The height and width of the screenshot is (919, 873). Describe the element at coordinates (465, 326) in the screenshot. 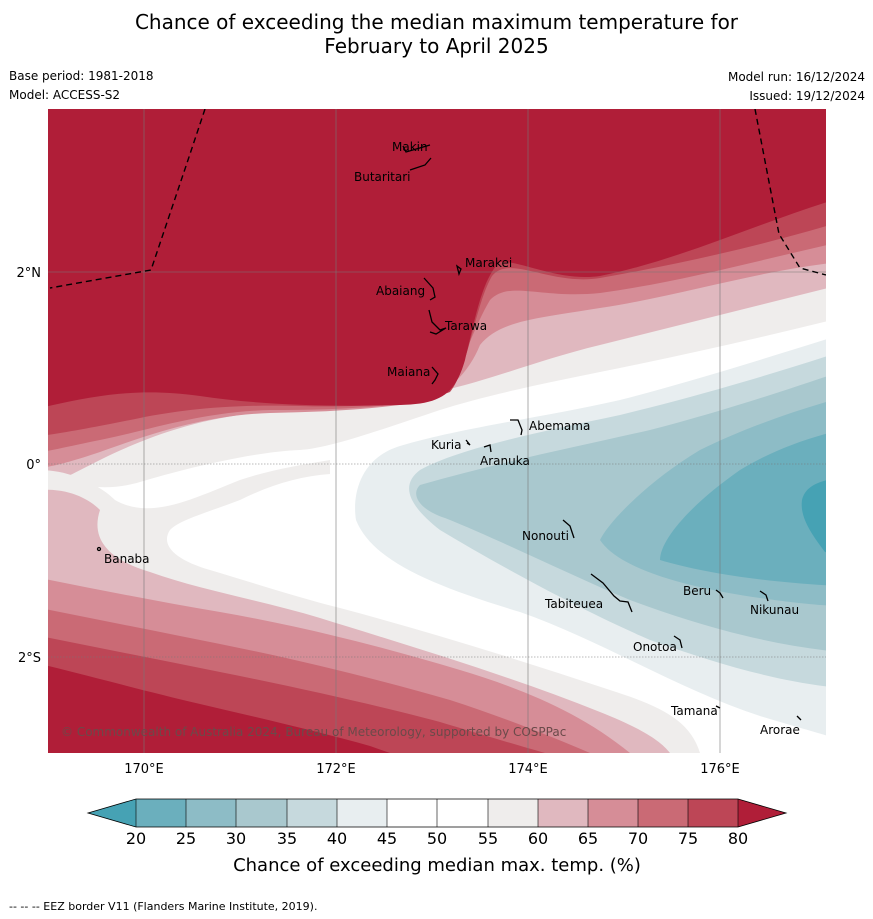

I see `label-tarawa: Tarawa` at that location.